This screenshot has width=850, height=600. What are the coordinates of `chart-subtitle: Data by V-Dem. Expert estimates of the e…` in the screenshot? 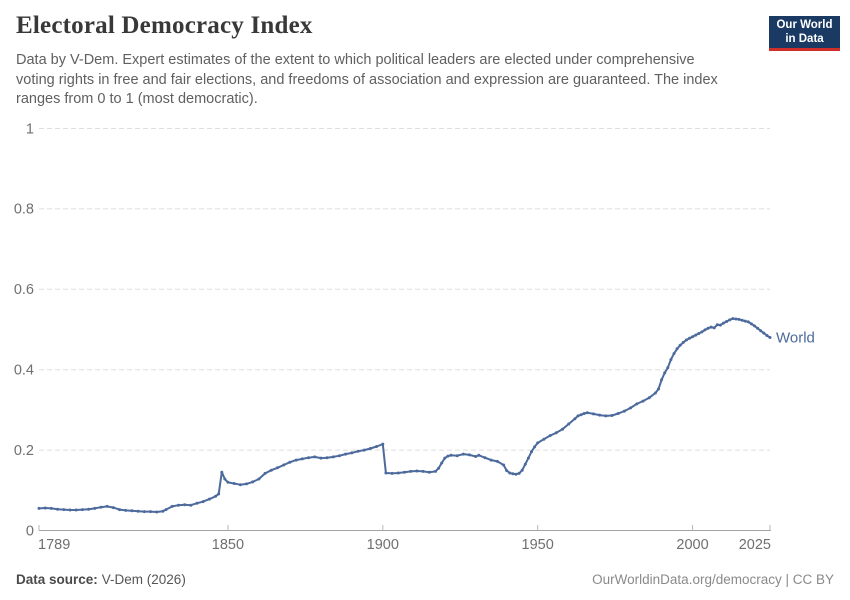 It's located at (367, 80).